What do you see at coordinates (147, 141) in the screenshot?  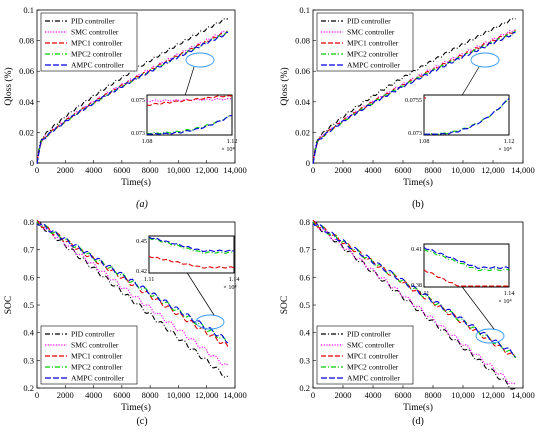 I see `inset-x-tick-label: 1.08` at bounding box center [147, 141].